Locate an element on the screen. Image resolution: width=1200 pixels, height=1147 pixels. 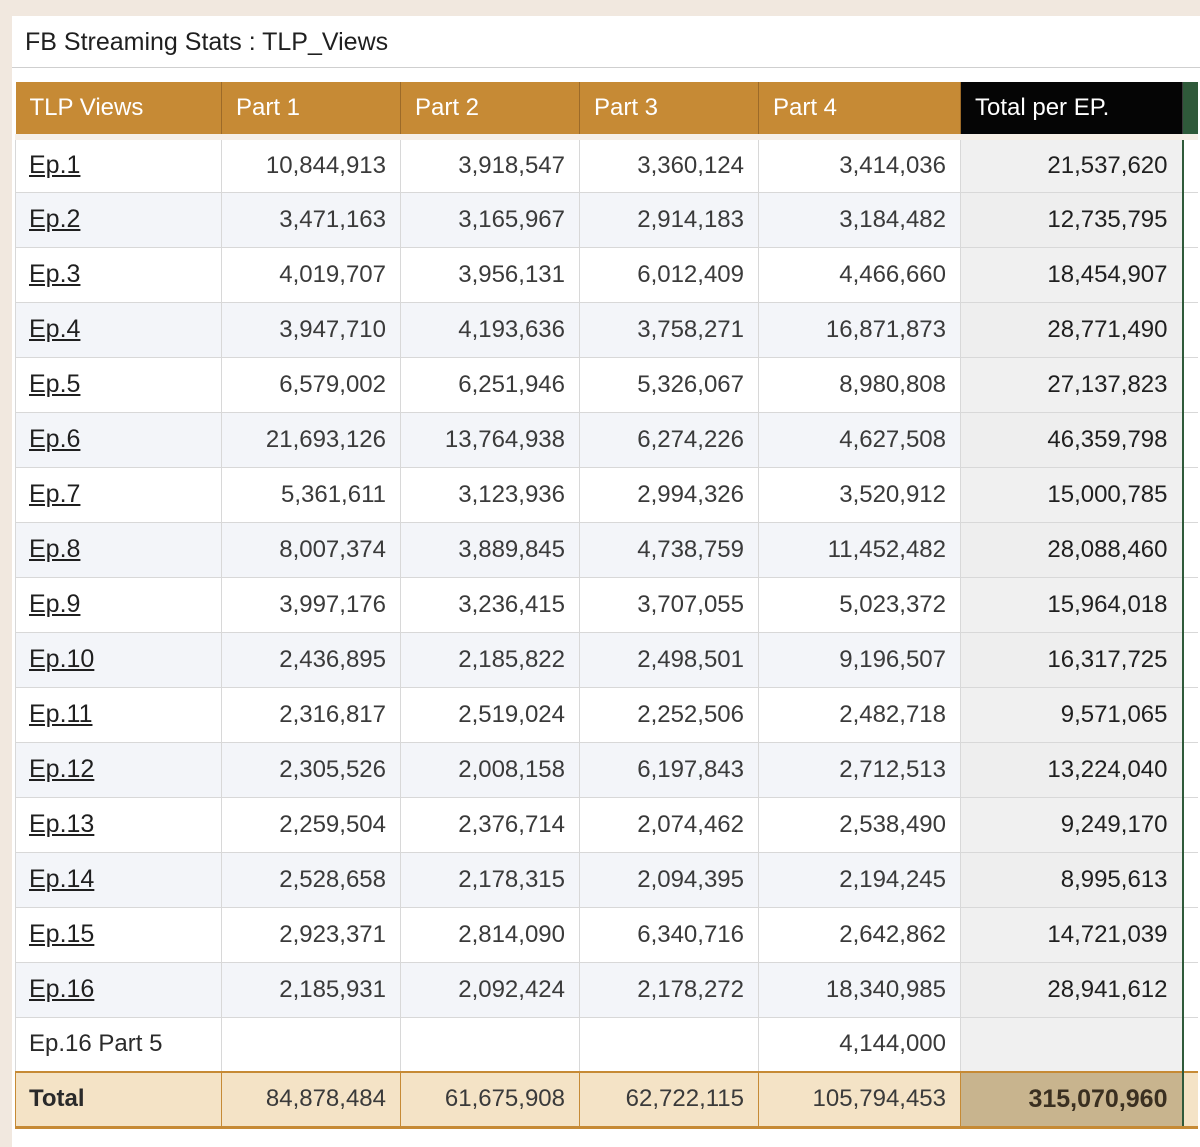
episode-link: Ep.16 is located at coordinates (62, 989).